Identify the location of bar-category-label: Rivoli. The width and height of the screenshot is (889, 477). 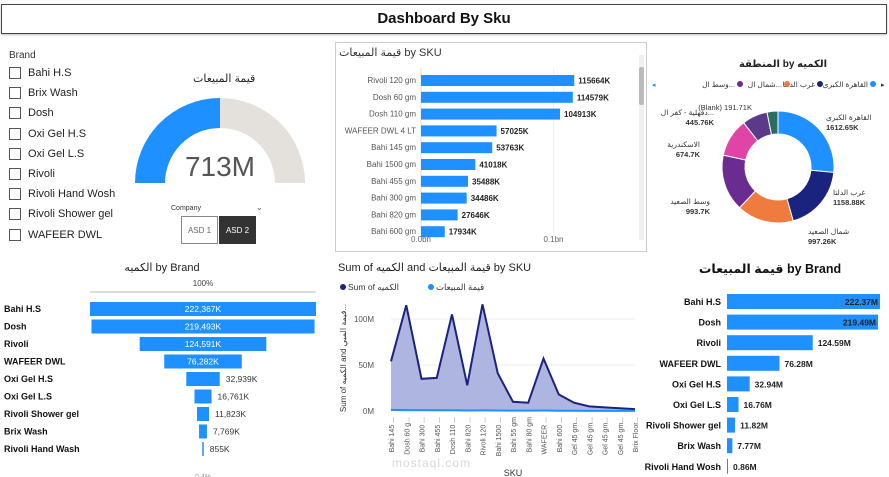
(708, 343).